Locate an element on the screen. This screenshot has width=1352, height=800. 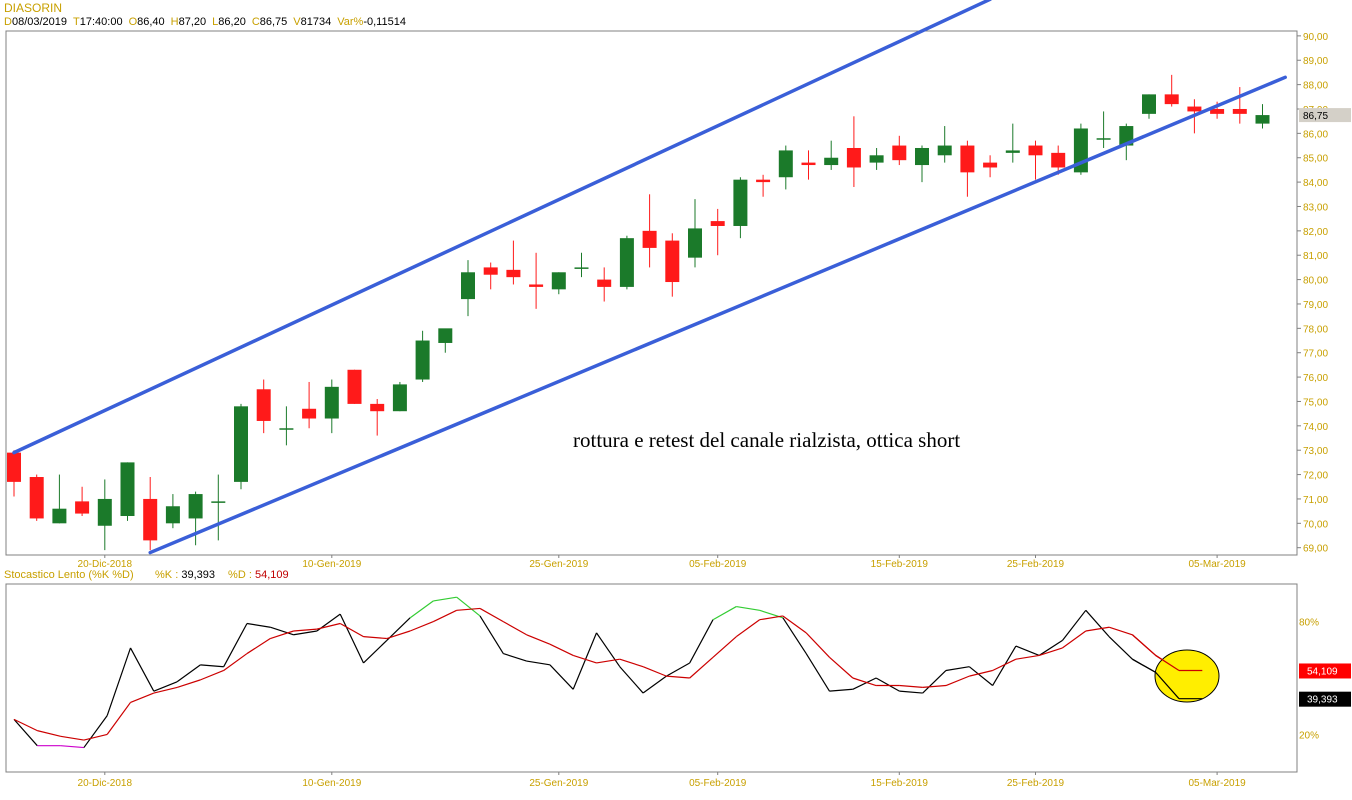
last-price-label: 86,75 is located at coordinates (1315, 116).